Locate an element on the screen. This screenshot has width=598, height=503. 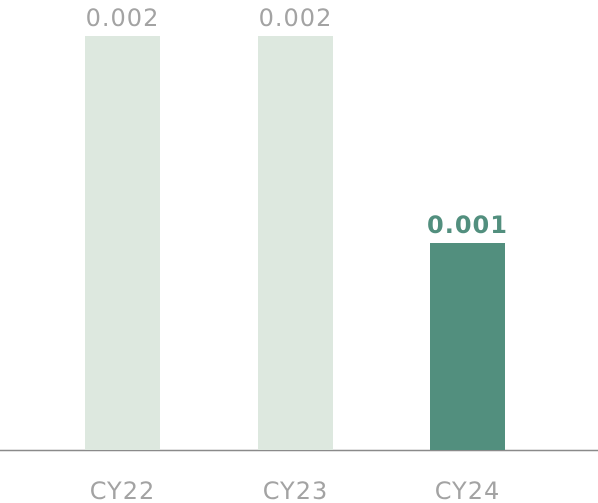
x-tick-label: CY22 is located at coordinates (123, 490).